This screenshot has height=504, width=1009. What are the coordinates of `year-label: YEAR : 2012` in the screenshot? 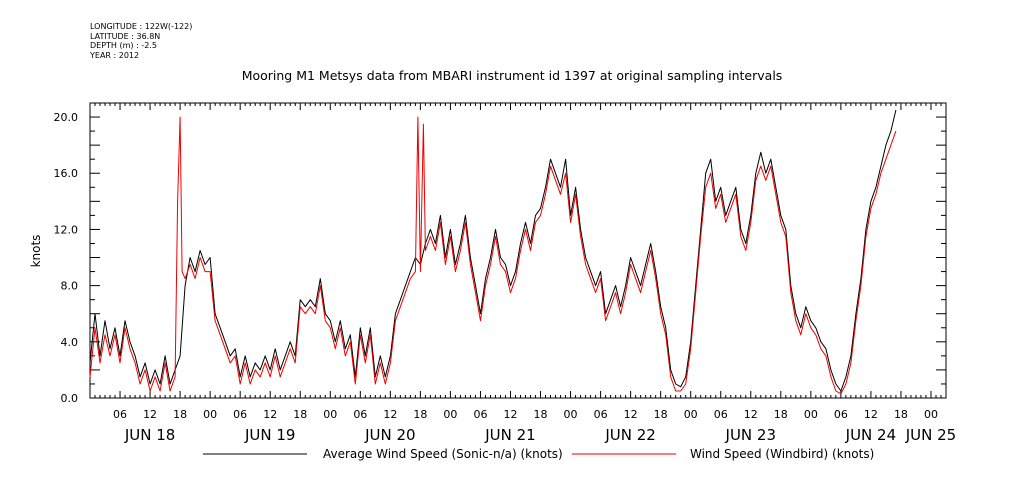 It's located at (115, 55).